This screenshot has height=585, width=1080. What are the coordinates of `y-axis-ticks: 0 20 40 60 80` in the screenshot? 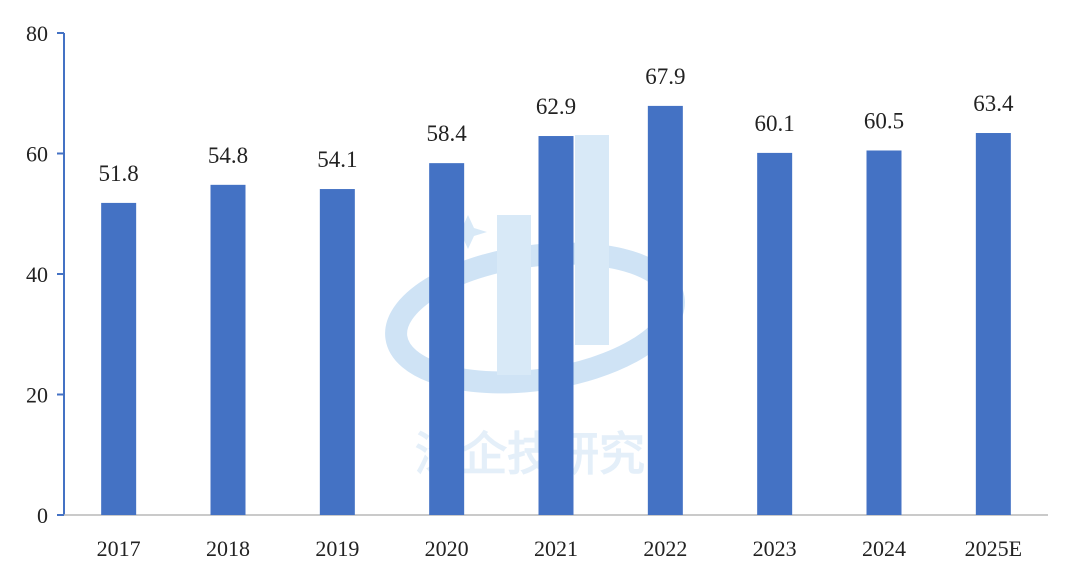 It's located at (45, 274).